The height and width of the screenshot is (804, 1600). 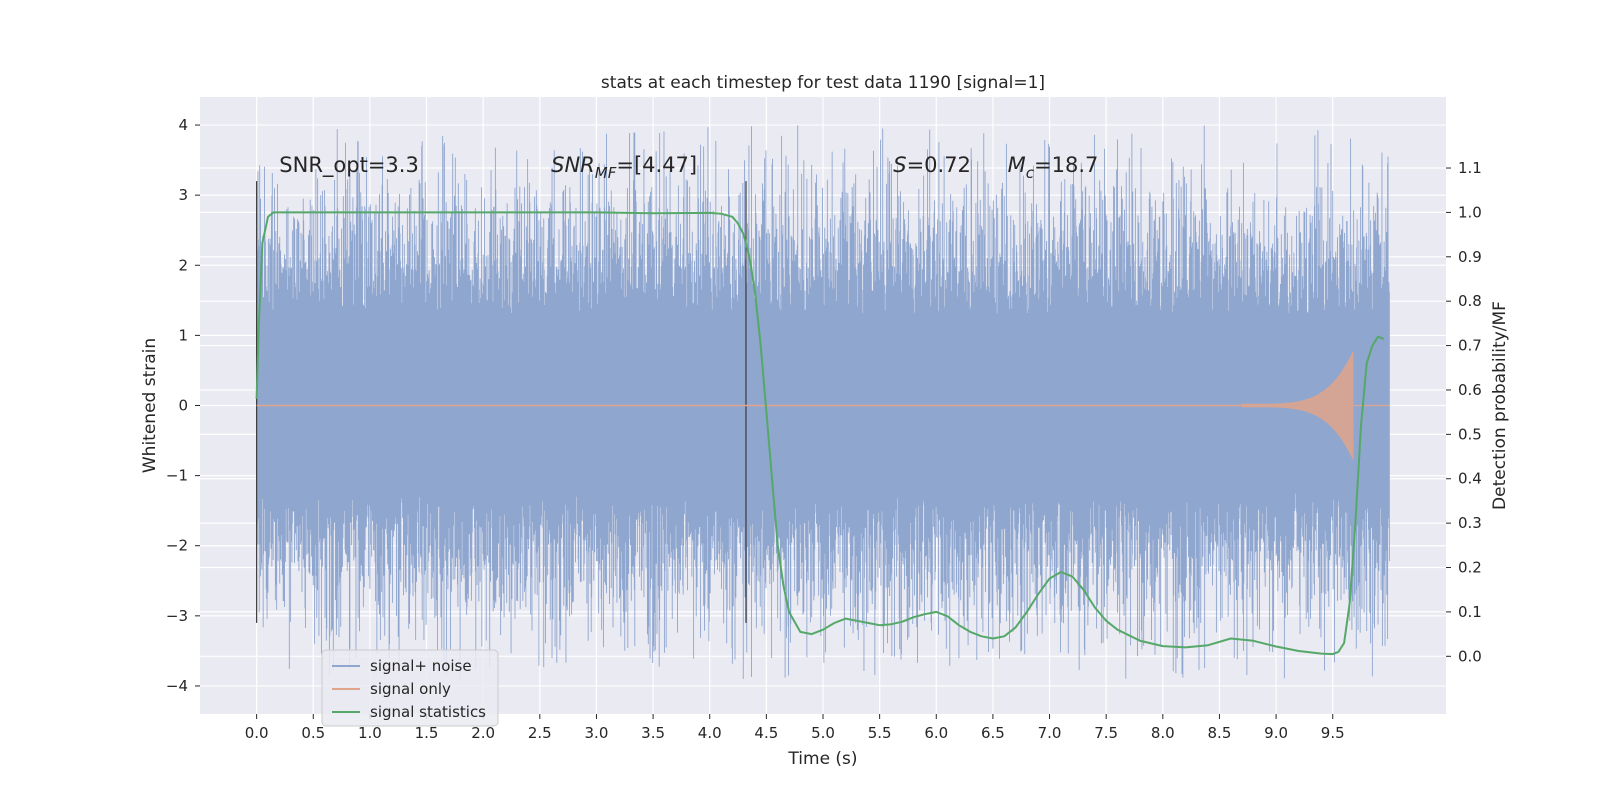 What do you see at coordinates (653, 733) in the screenshot?
I see `x-tick-label: 3.5` at bounding box center [653, 733].